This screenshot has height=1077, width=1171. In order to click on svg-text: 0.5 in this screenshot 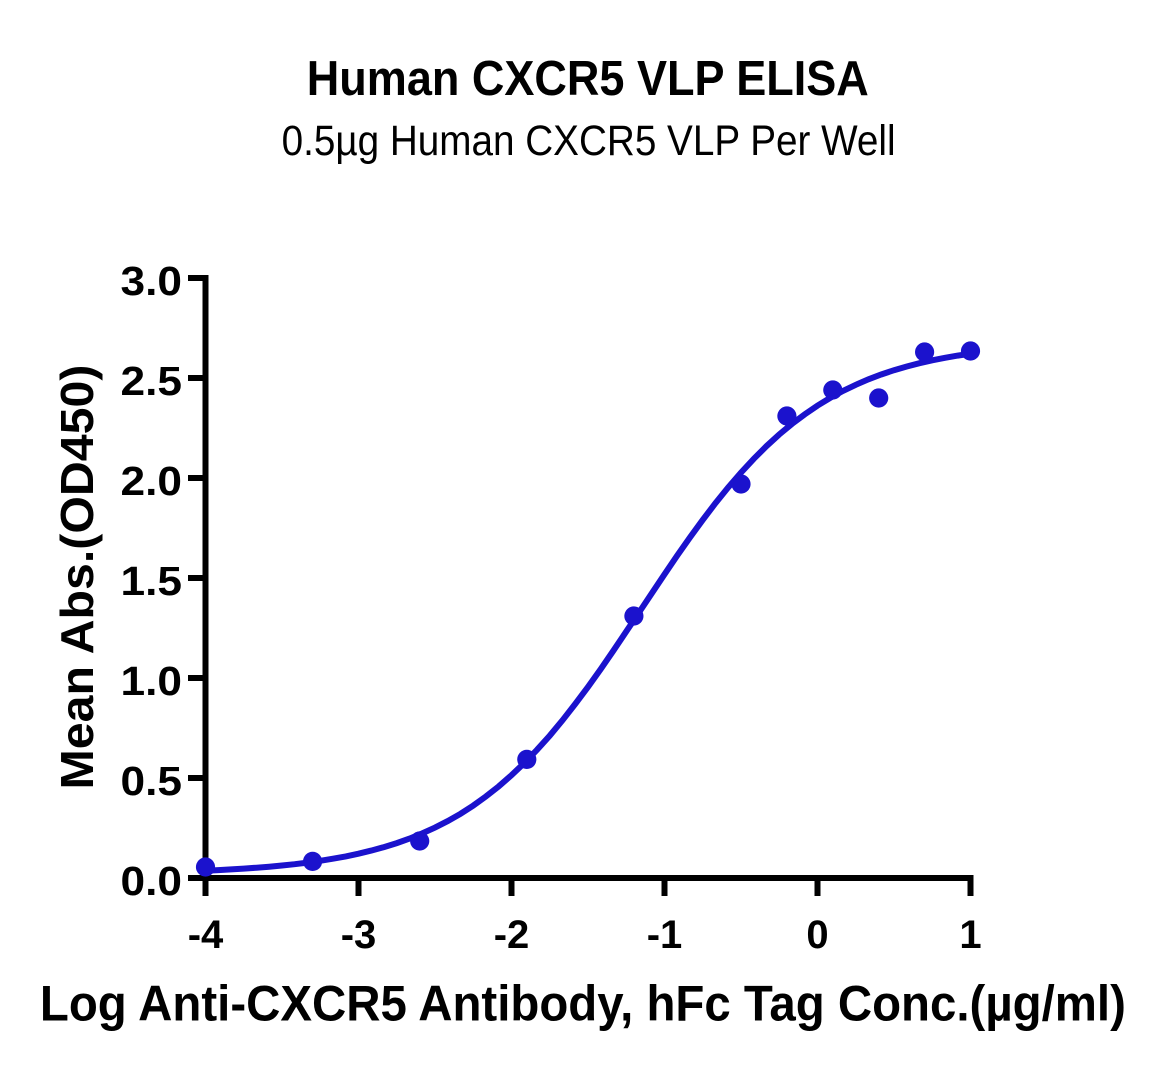, I will do `click(152, 781)`.